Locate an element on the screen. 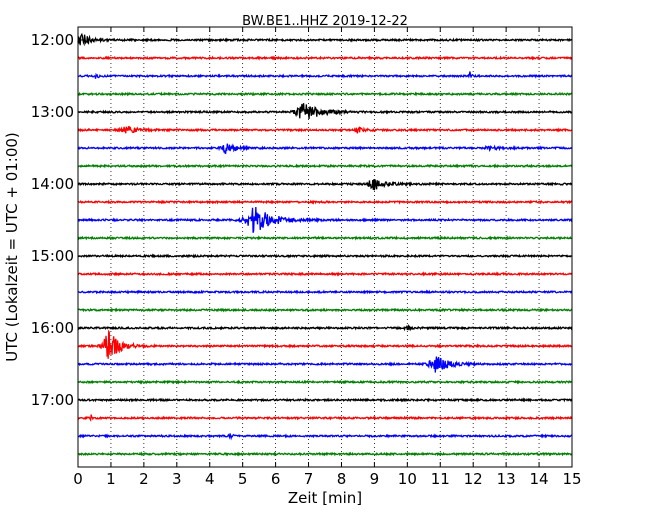 The height and width of the screenshot is (520, 650). x-tick-label: 14 is located at coordinates (539, 479).